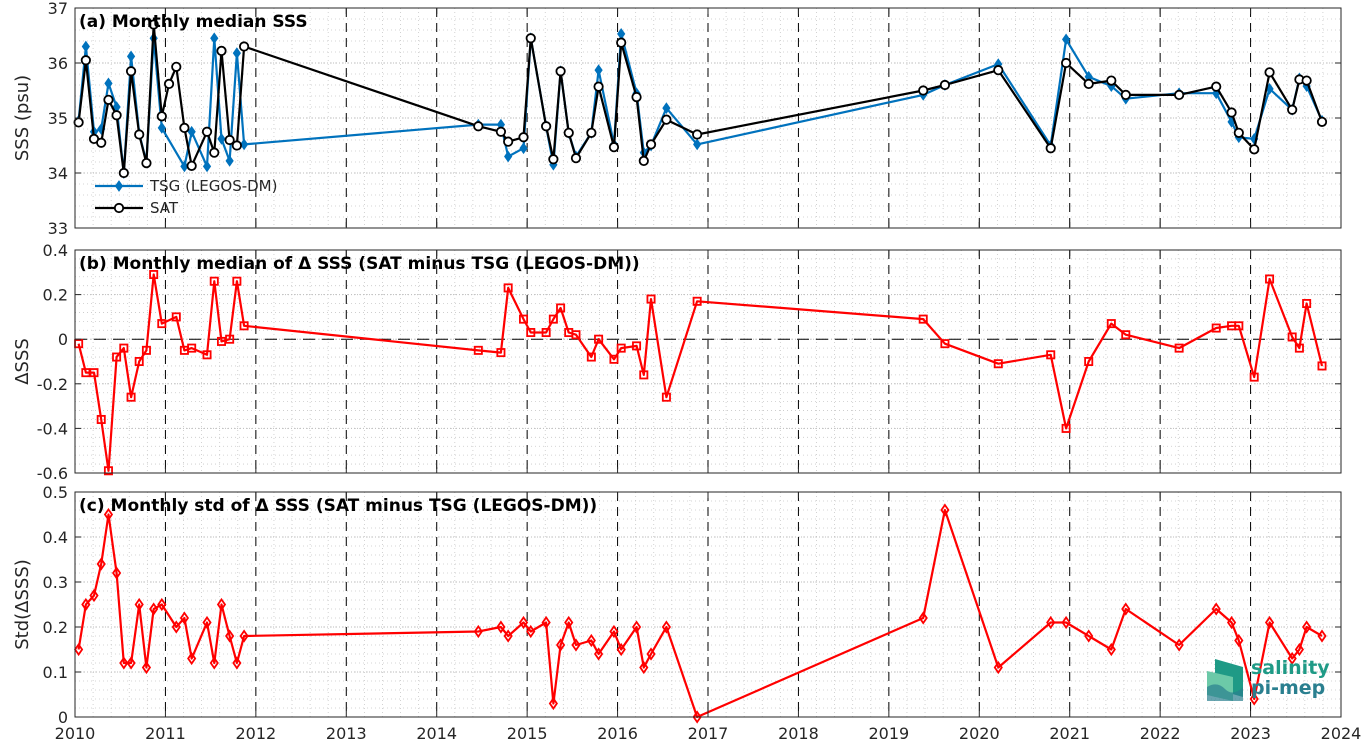 This screenshot has height=745, width=1364. Describe the element at coordinates (888, 733) in the screenshot. I see `x-tick-label: 2019` at that location.